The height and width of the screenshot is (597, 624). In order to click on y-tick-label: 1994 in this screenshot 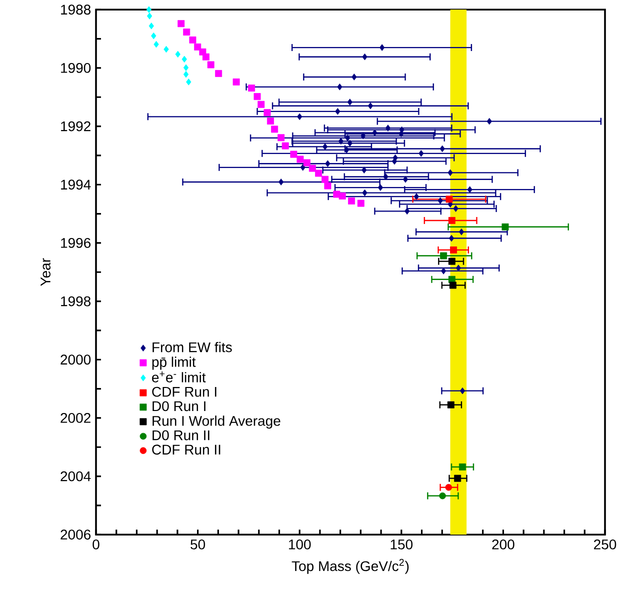, I will do `click(76, 185)`.